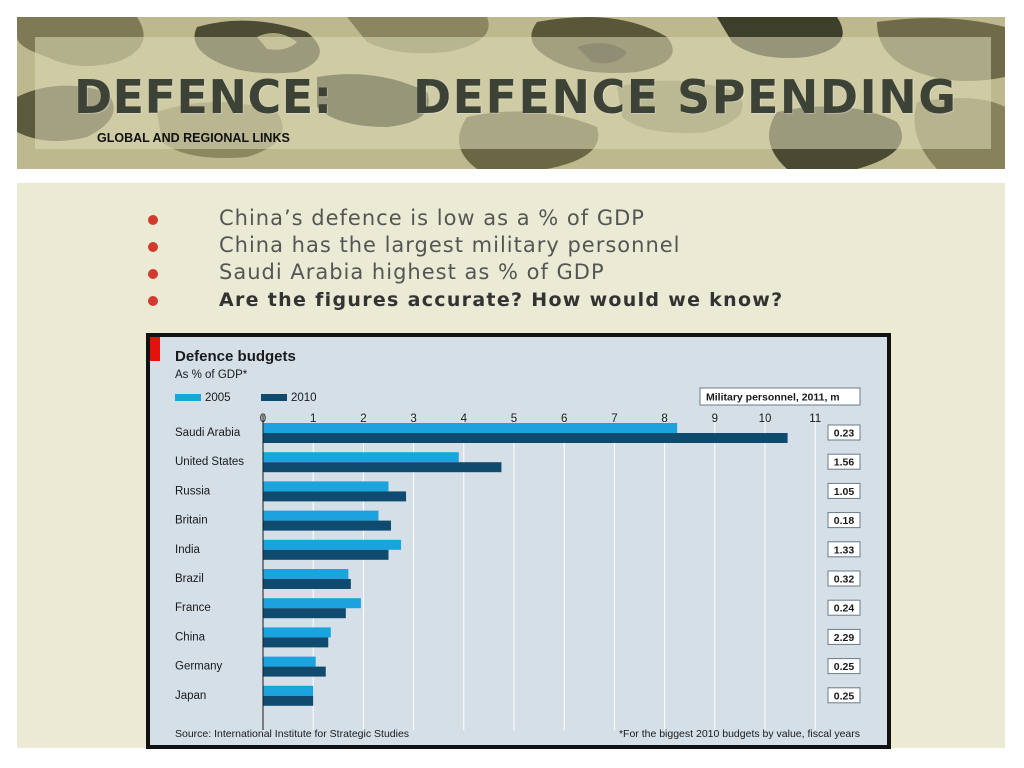  I want to click on x-tick-label: 11, so click(815, 419).